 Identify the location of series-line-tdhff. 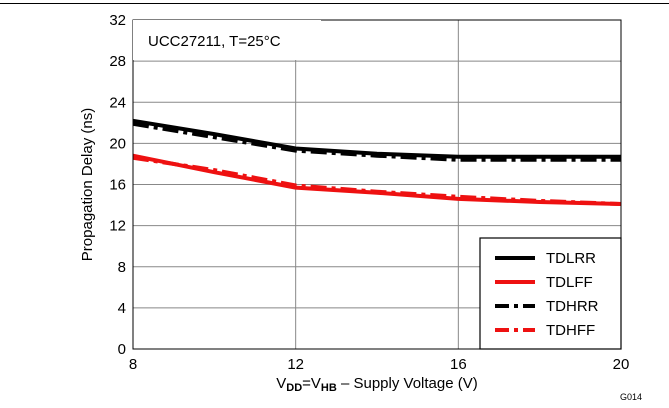
(377, 180).